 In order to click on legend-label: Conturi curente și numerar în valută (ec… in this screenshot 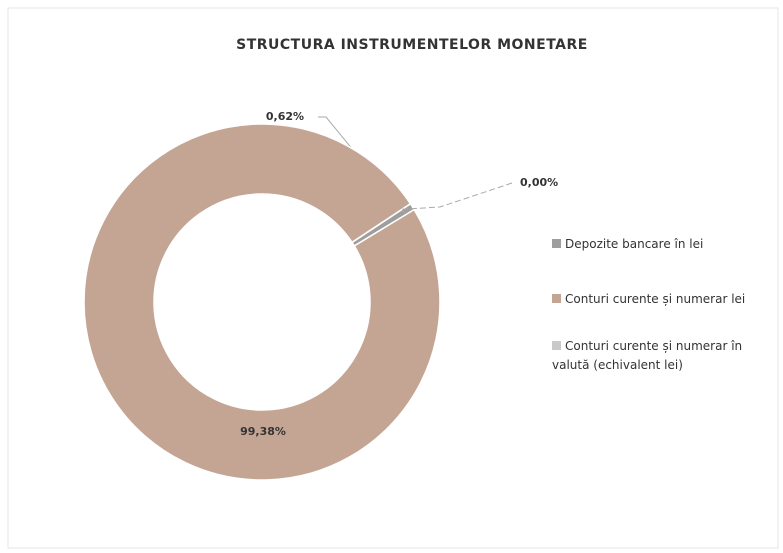, I will do `click(647, 355)`.